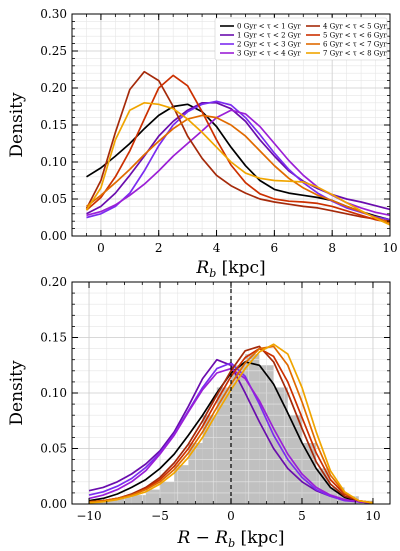 This screenshot has height=551, width=400. I want to click on x-tick-label: −5, so click(160, 516).